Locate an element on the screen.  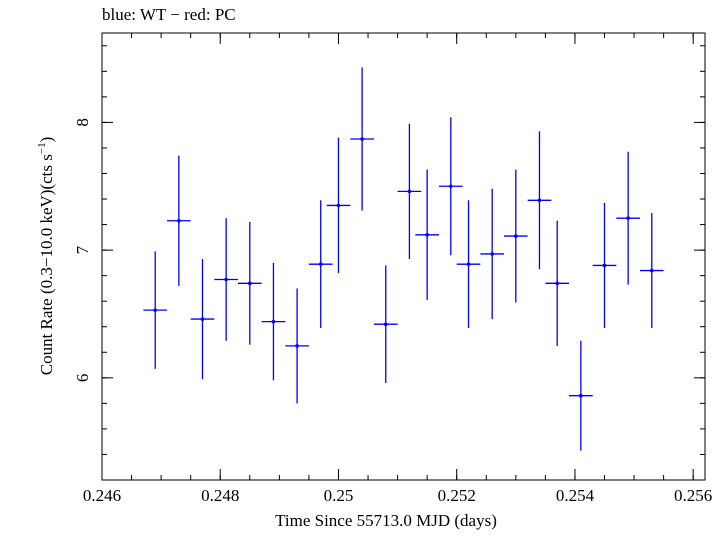
chart-title: blue: WT − red: PC is located at coordinates (169, 14).